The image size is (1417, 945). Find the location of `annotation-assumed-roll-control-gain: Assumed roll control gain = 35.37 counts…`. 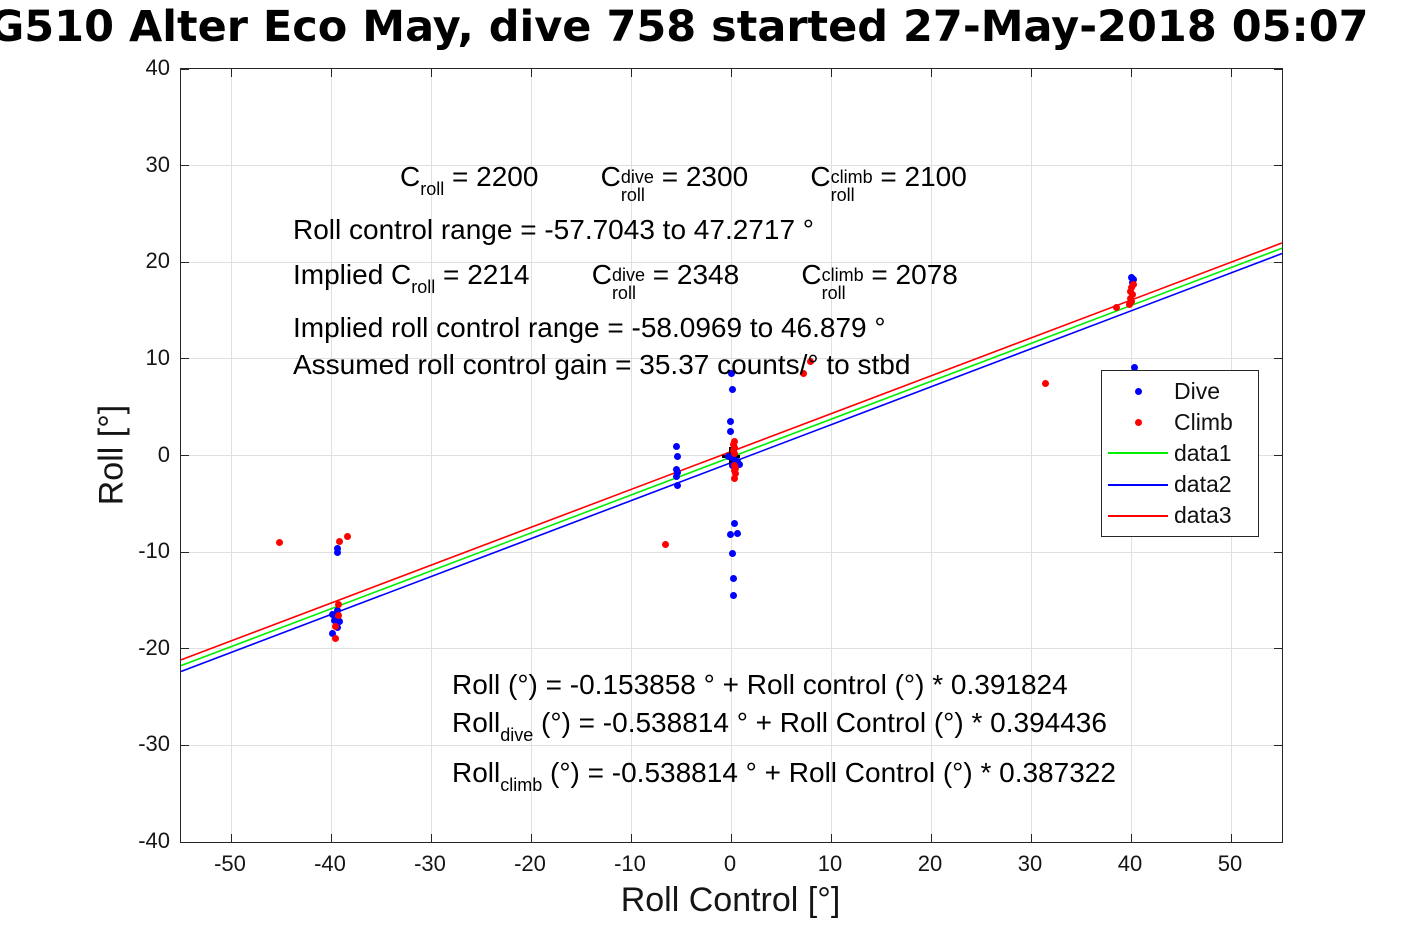

annotation-assumed-roll-control-gain: Assumed roll control gain = 35.37 counts… is located at coordinates (601, 365).